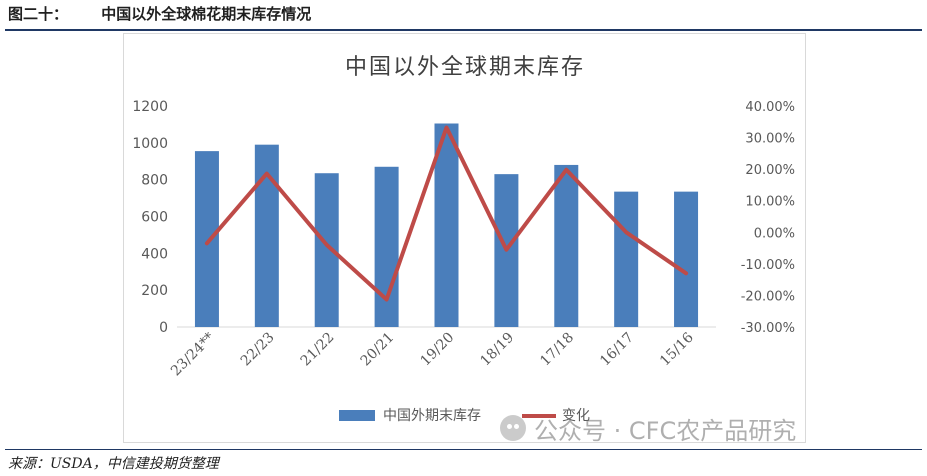  What do you see at coordinates (38, 14) in the screenshot?
I see `figure-number: 图二十：` at bounding box center [38, 14].